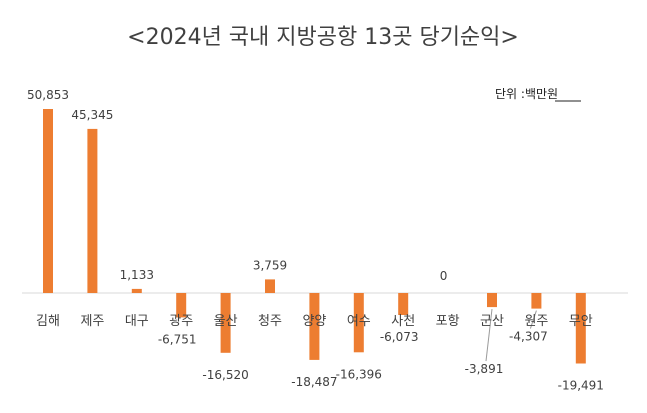  What do you see at coordinates (181, 321) in the screenshot?
I see `category-label: 광주` at bounding box center [181, 321].